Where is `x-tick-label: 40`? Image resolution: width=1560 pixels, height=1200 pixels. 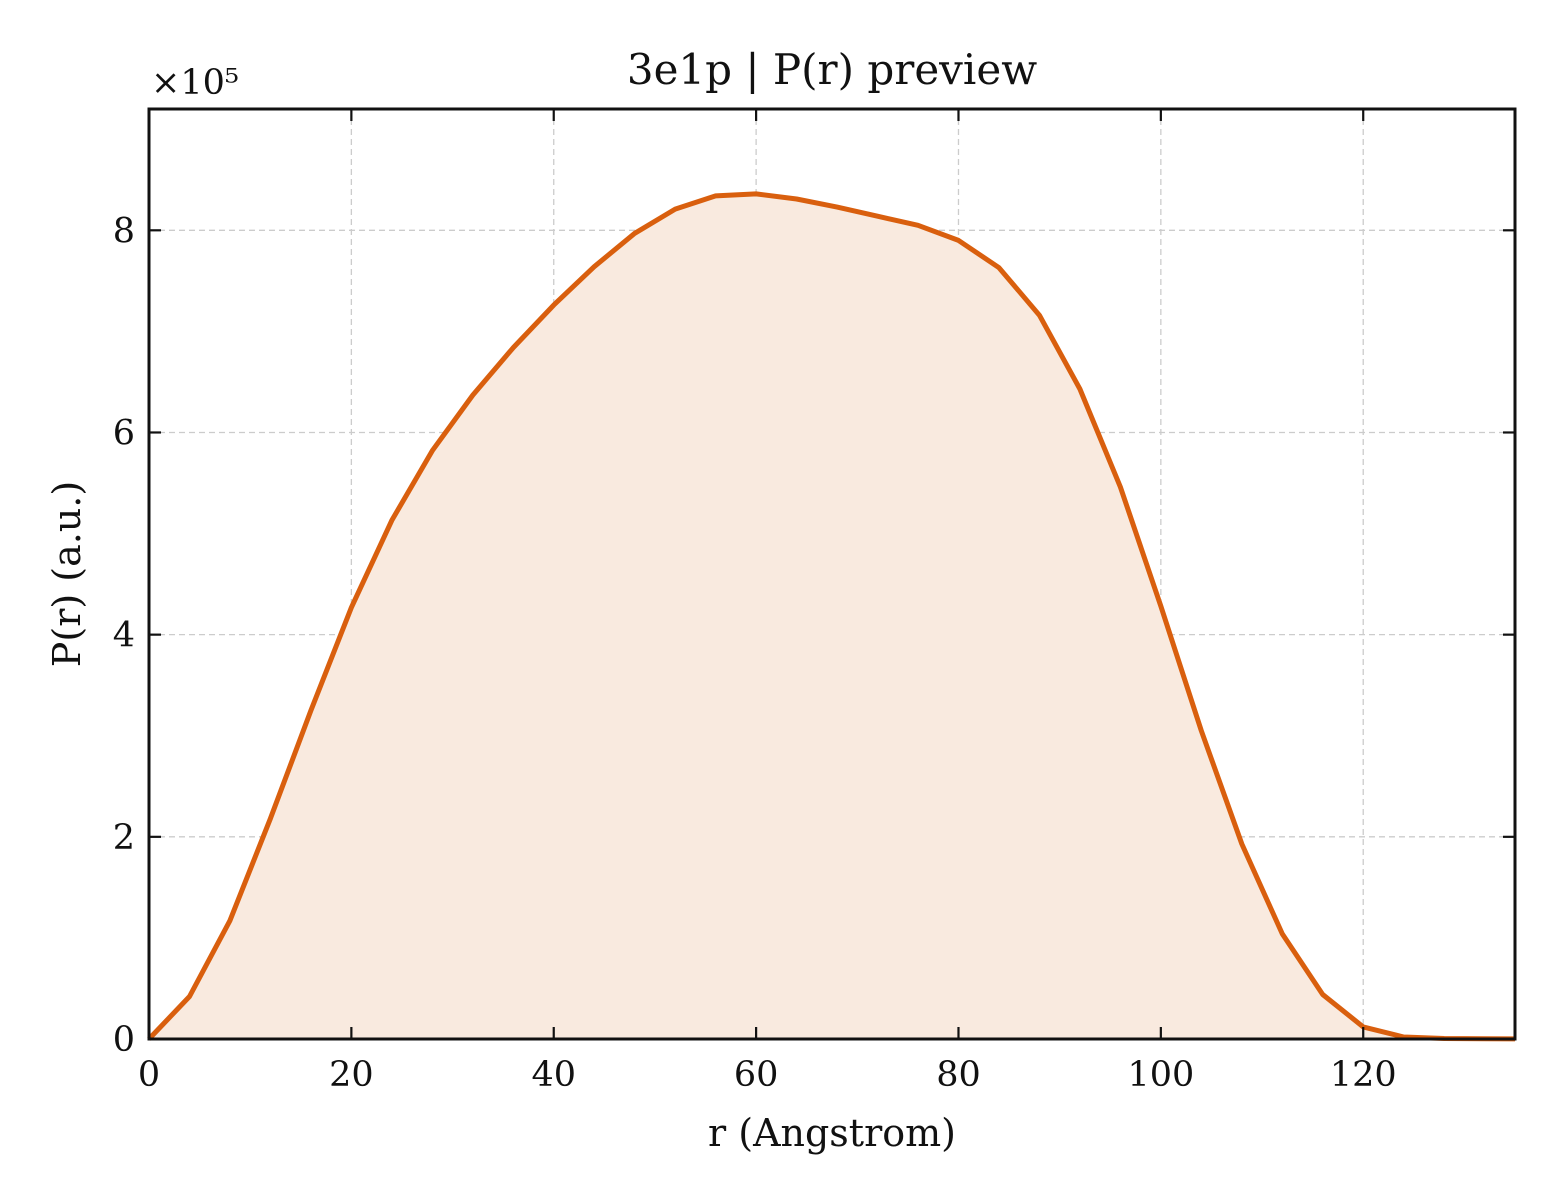 x-tick-label: 40 is located at coordinates (553, 1075).